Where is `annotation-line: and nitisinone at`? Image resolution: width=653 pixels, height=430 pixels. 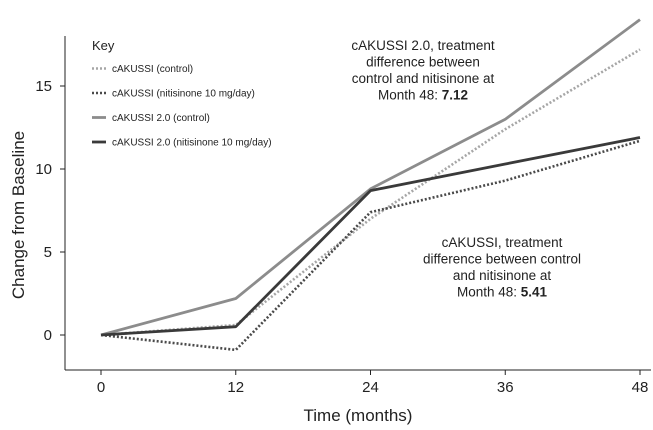 annotation-line: and nitisinone at is located at coordinates (502, 275).